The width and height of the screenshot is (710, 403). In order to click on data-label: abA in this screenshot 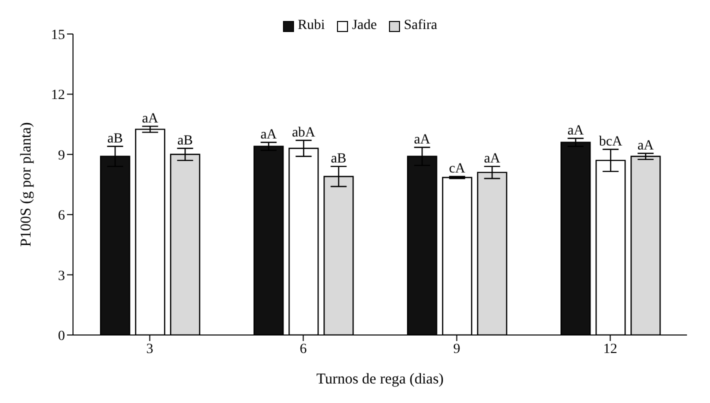, I will do `click(304, 132)`.